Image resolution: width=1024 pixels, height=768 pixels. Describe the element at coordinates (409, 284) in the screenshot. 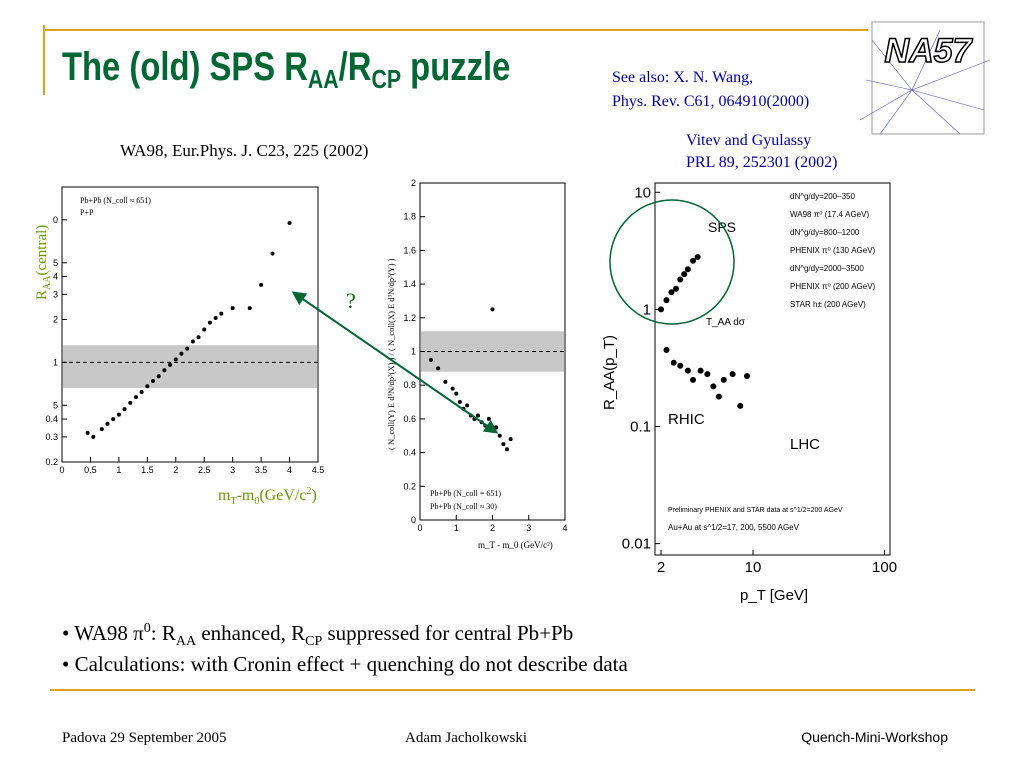

I see `y-tick-label: 1.4` at that location.